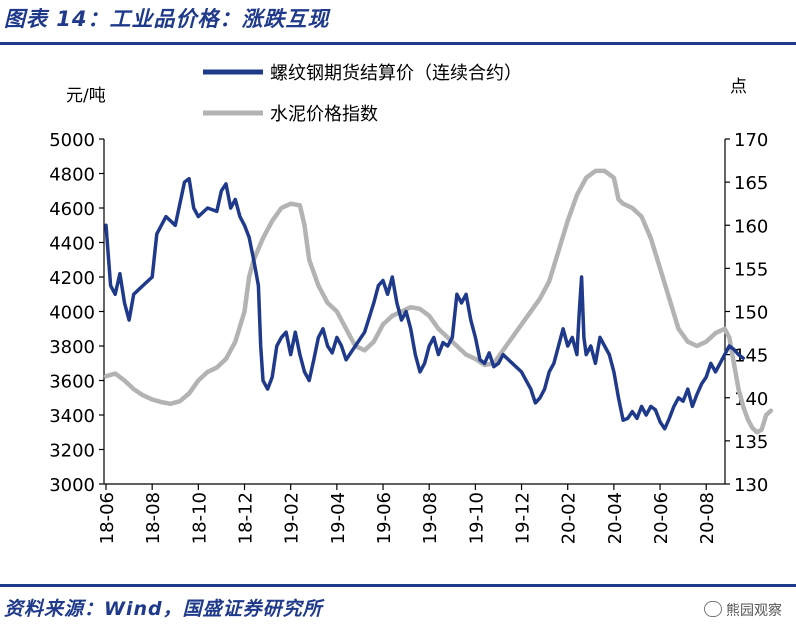 This screenshot has height=630, width=796. I want to click on x-tick-label: 19-08, so click(430, 518).